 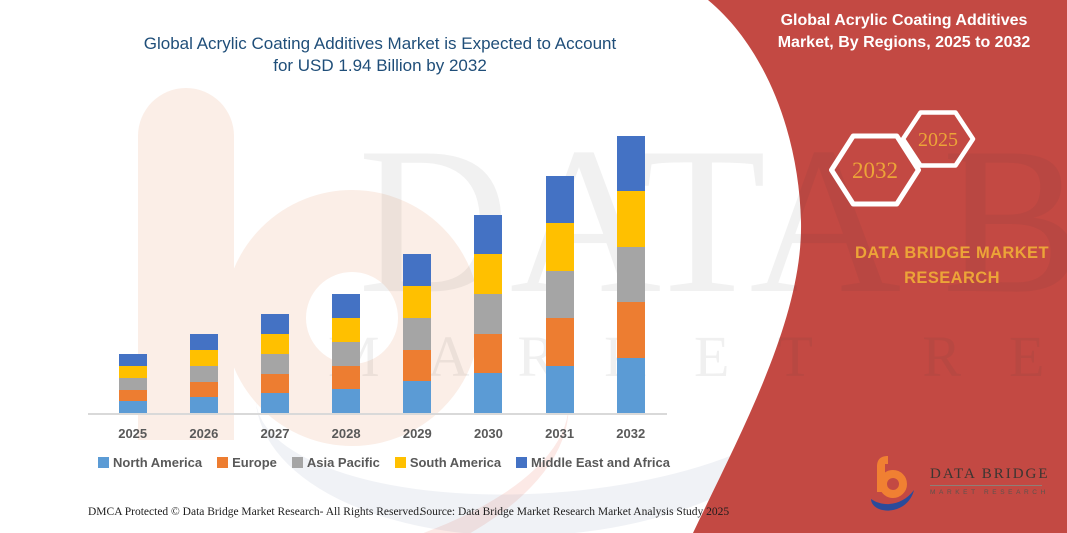 I want to click on year-hexagons: 2032 2025, so click(x=902, y=158).